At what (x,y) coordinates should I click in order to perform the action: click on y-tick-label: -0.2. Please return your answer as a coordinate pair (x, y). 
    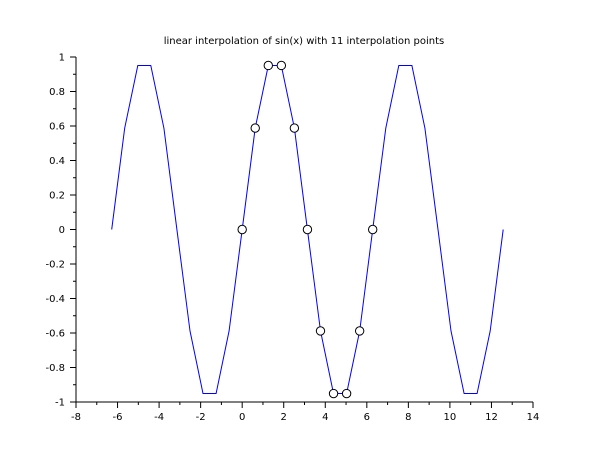
    Looking at the image, I should click on (55, 265).